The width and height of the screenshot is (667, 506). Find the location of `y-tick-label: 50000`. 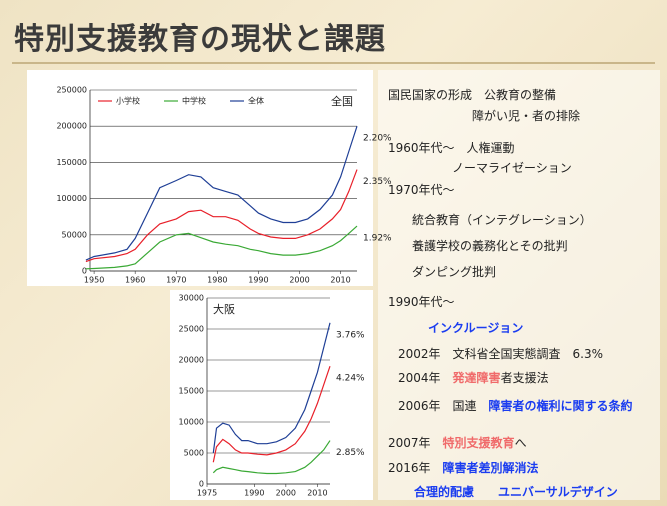

y-tick-label: 50000 is located at coordinates (74, 234).